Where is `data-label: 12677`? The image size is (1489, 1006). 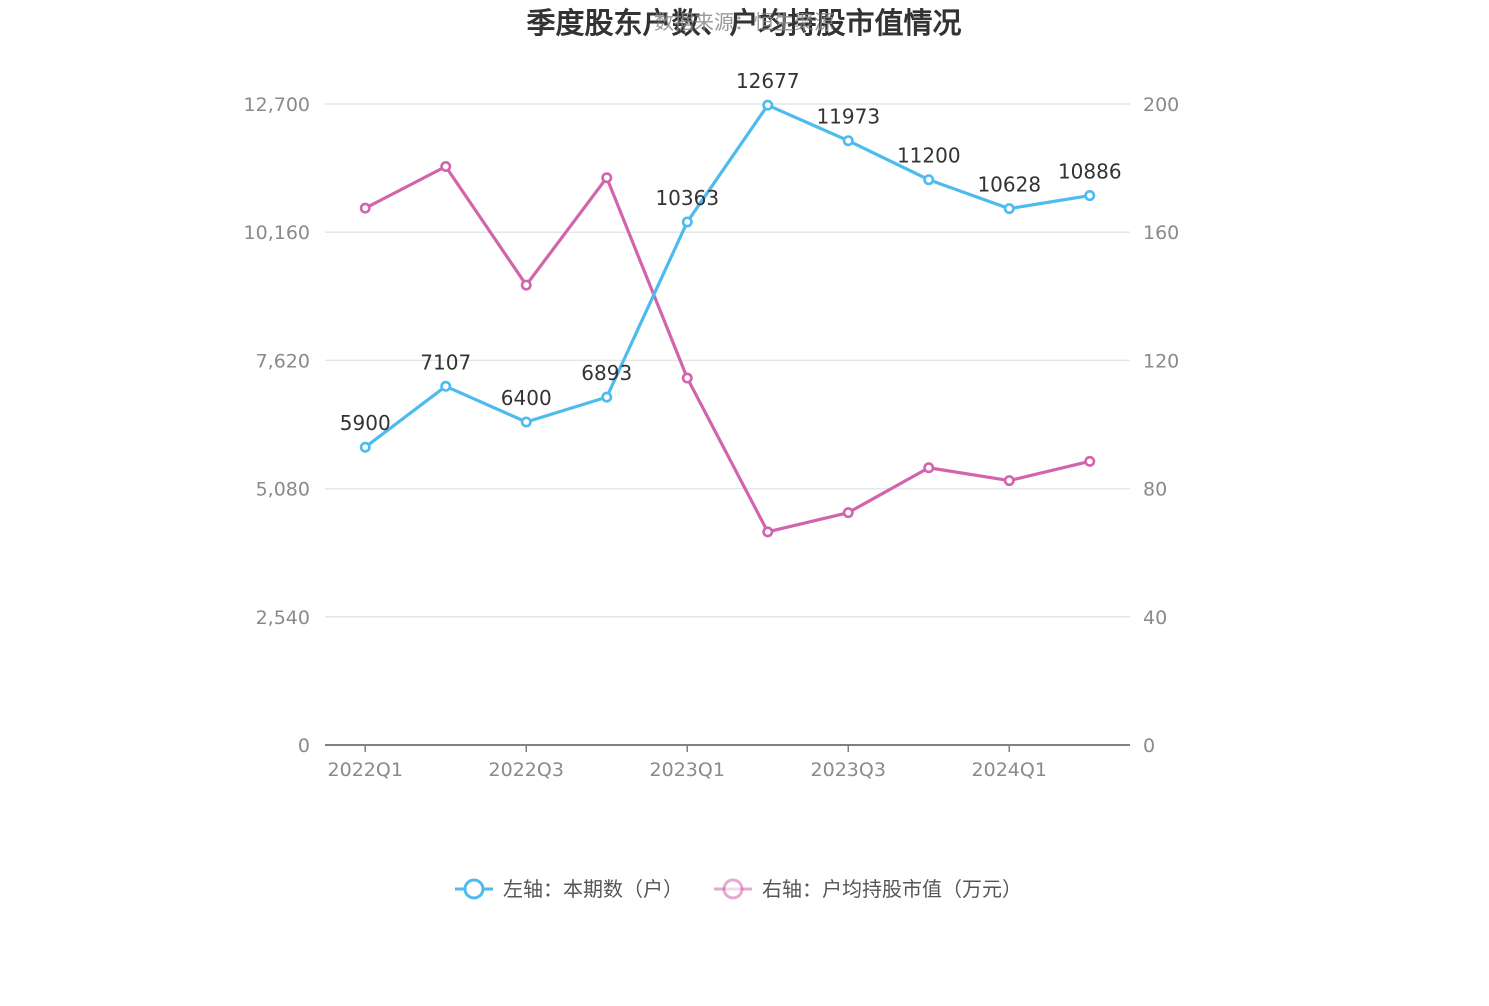 data-label: 12677 is located at coordinates (768, 81).